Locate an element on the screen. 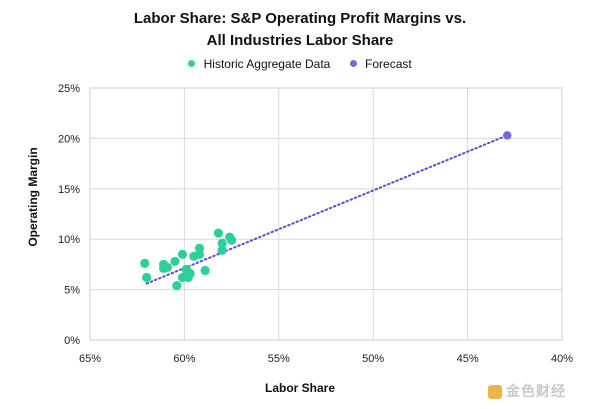  x-tick-label: 55% is located at coordinates (279, 359).